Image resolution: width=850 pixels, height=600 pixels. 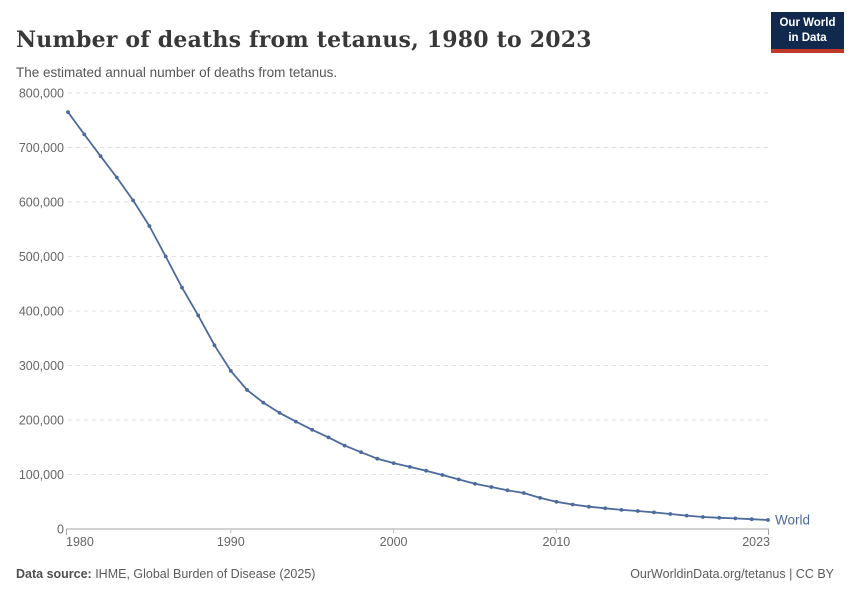 What do you see at coordinates (41, 148) in the screenshot?
I see `y-tick-label: 700,000` at bounding box center [41, 148].